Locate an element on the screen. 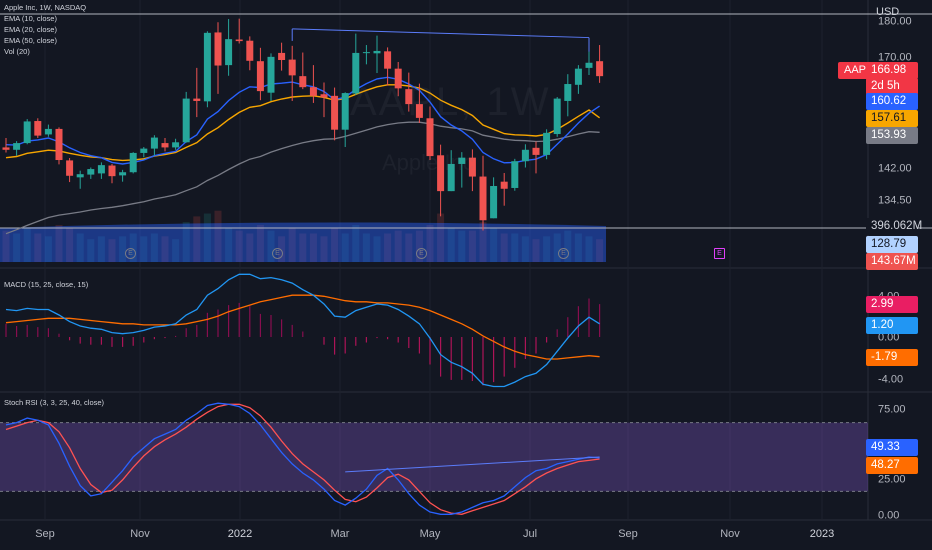 This screenshot has width=932, height=550. time-axis-tick: Mar is located at coordinates (340, 534).